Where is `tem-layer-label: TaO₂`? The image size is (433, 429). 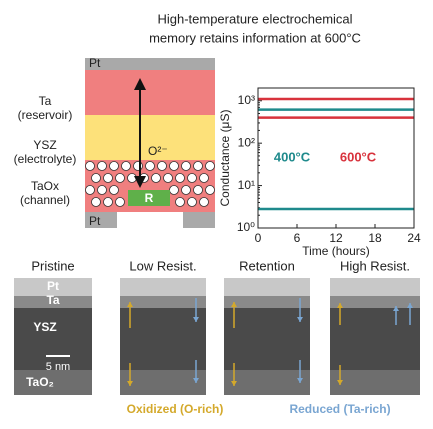 tem-layer-label: TaO₂ is located at coordinates (40, 382).